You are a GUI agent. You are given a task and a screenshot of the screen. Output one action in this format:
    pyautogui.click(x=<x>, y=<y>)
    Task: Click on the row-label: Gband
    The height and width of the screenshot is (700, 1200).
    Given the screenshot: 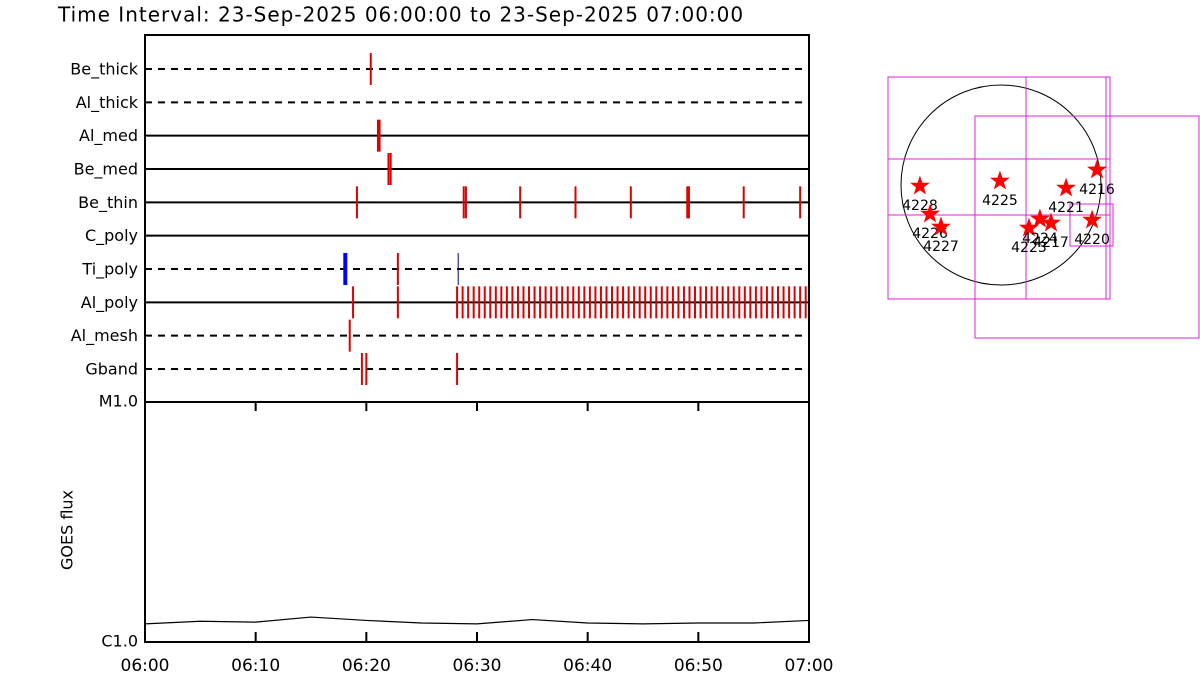 What is the action you would take?
    pyautogui.click(x=111, y=369)
    